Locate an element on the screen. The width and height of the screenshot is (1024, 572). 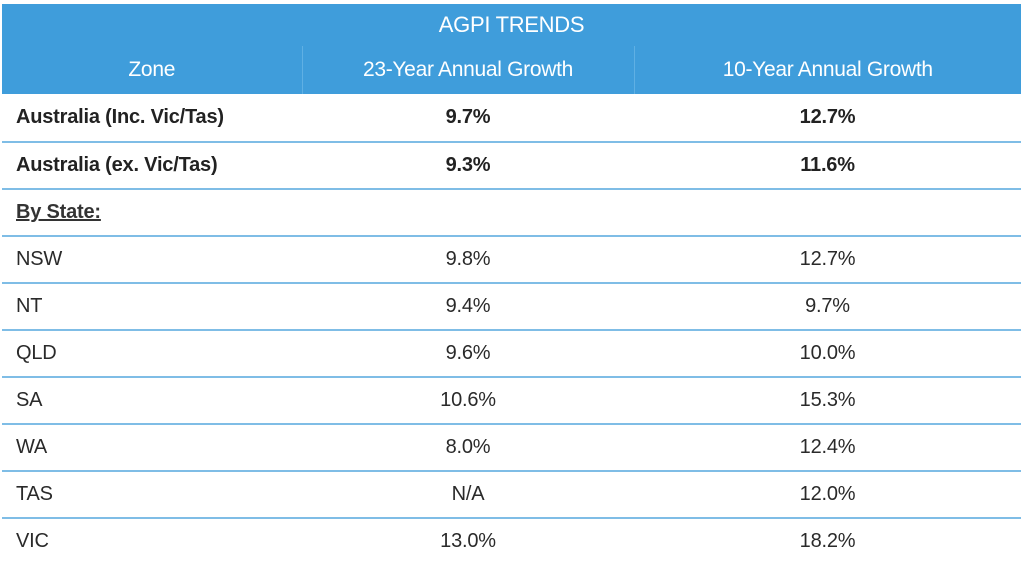
table-row-australia-ex: Australia (ex. Vic/Tas) 9.3% 11.6% is located at coordinates (512, 166).